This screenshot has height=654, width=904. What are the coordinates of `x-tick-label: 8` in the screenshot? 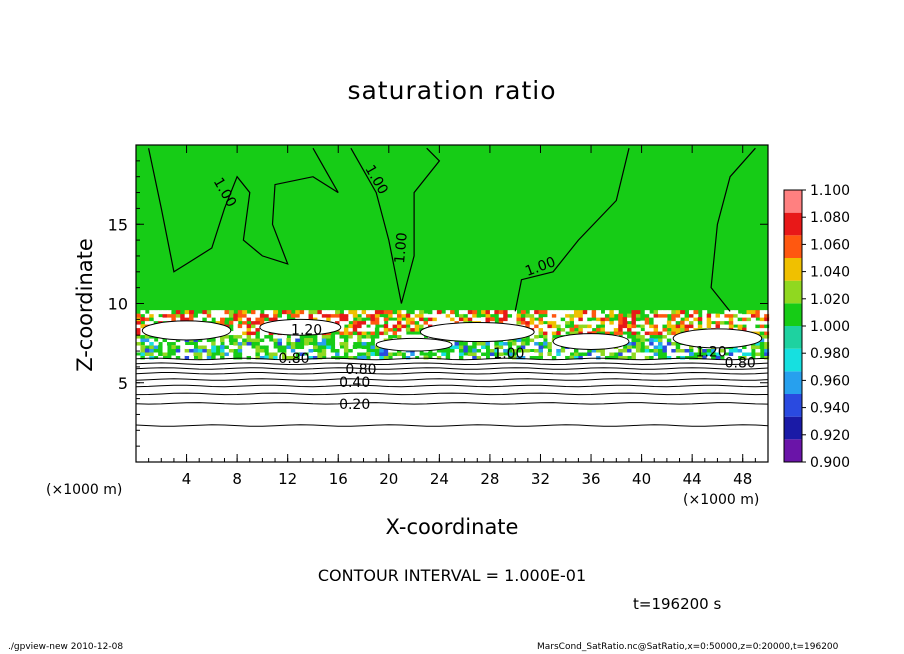 It's located at (237, 479).